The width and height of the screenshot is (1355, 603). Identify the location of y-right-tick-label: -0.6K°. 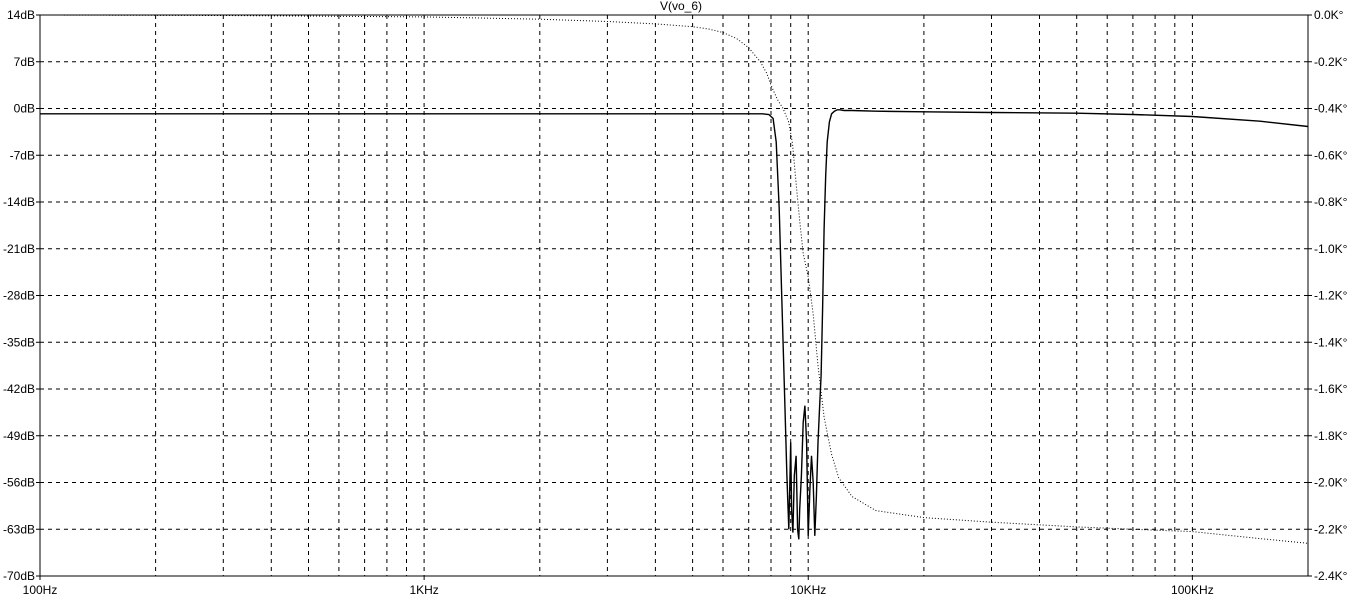
(1331, 155).